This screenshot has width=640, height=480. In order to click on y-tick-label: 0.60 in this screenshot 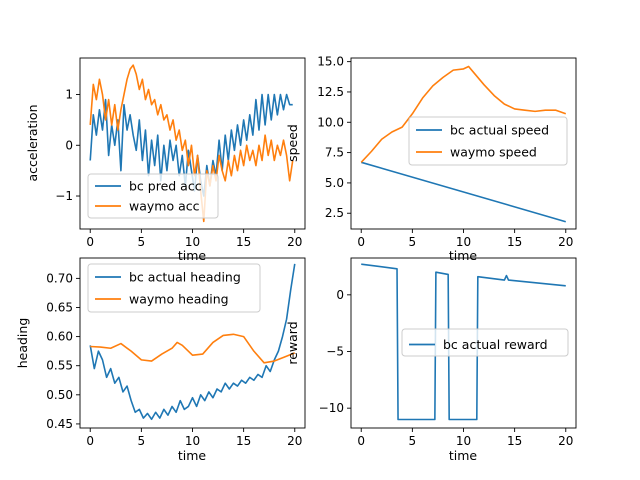, I will do `click(59, 337)`.